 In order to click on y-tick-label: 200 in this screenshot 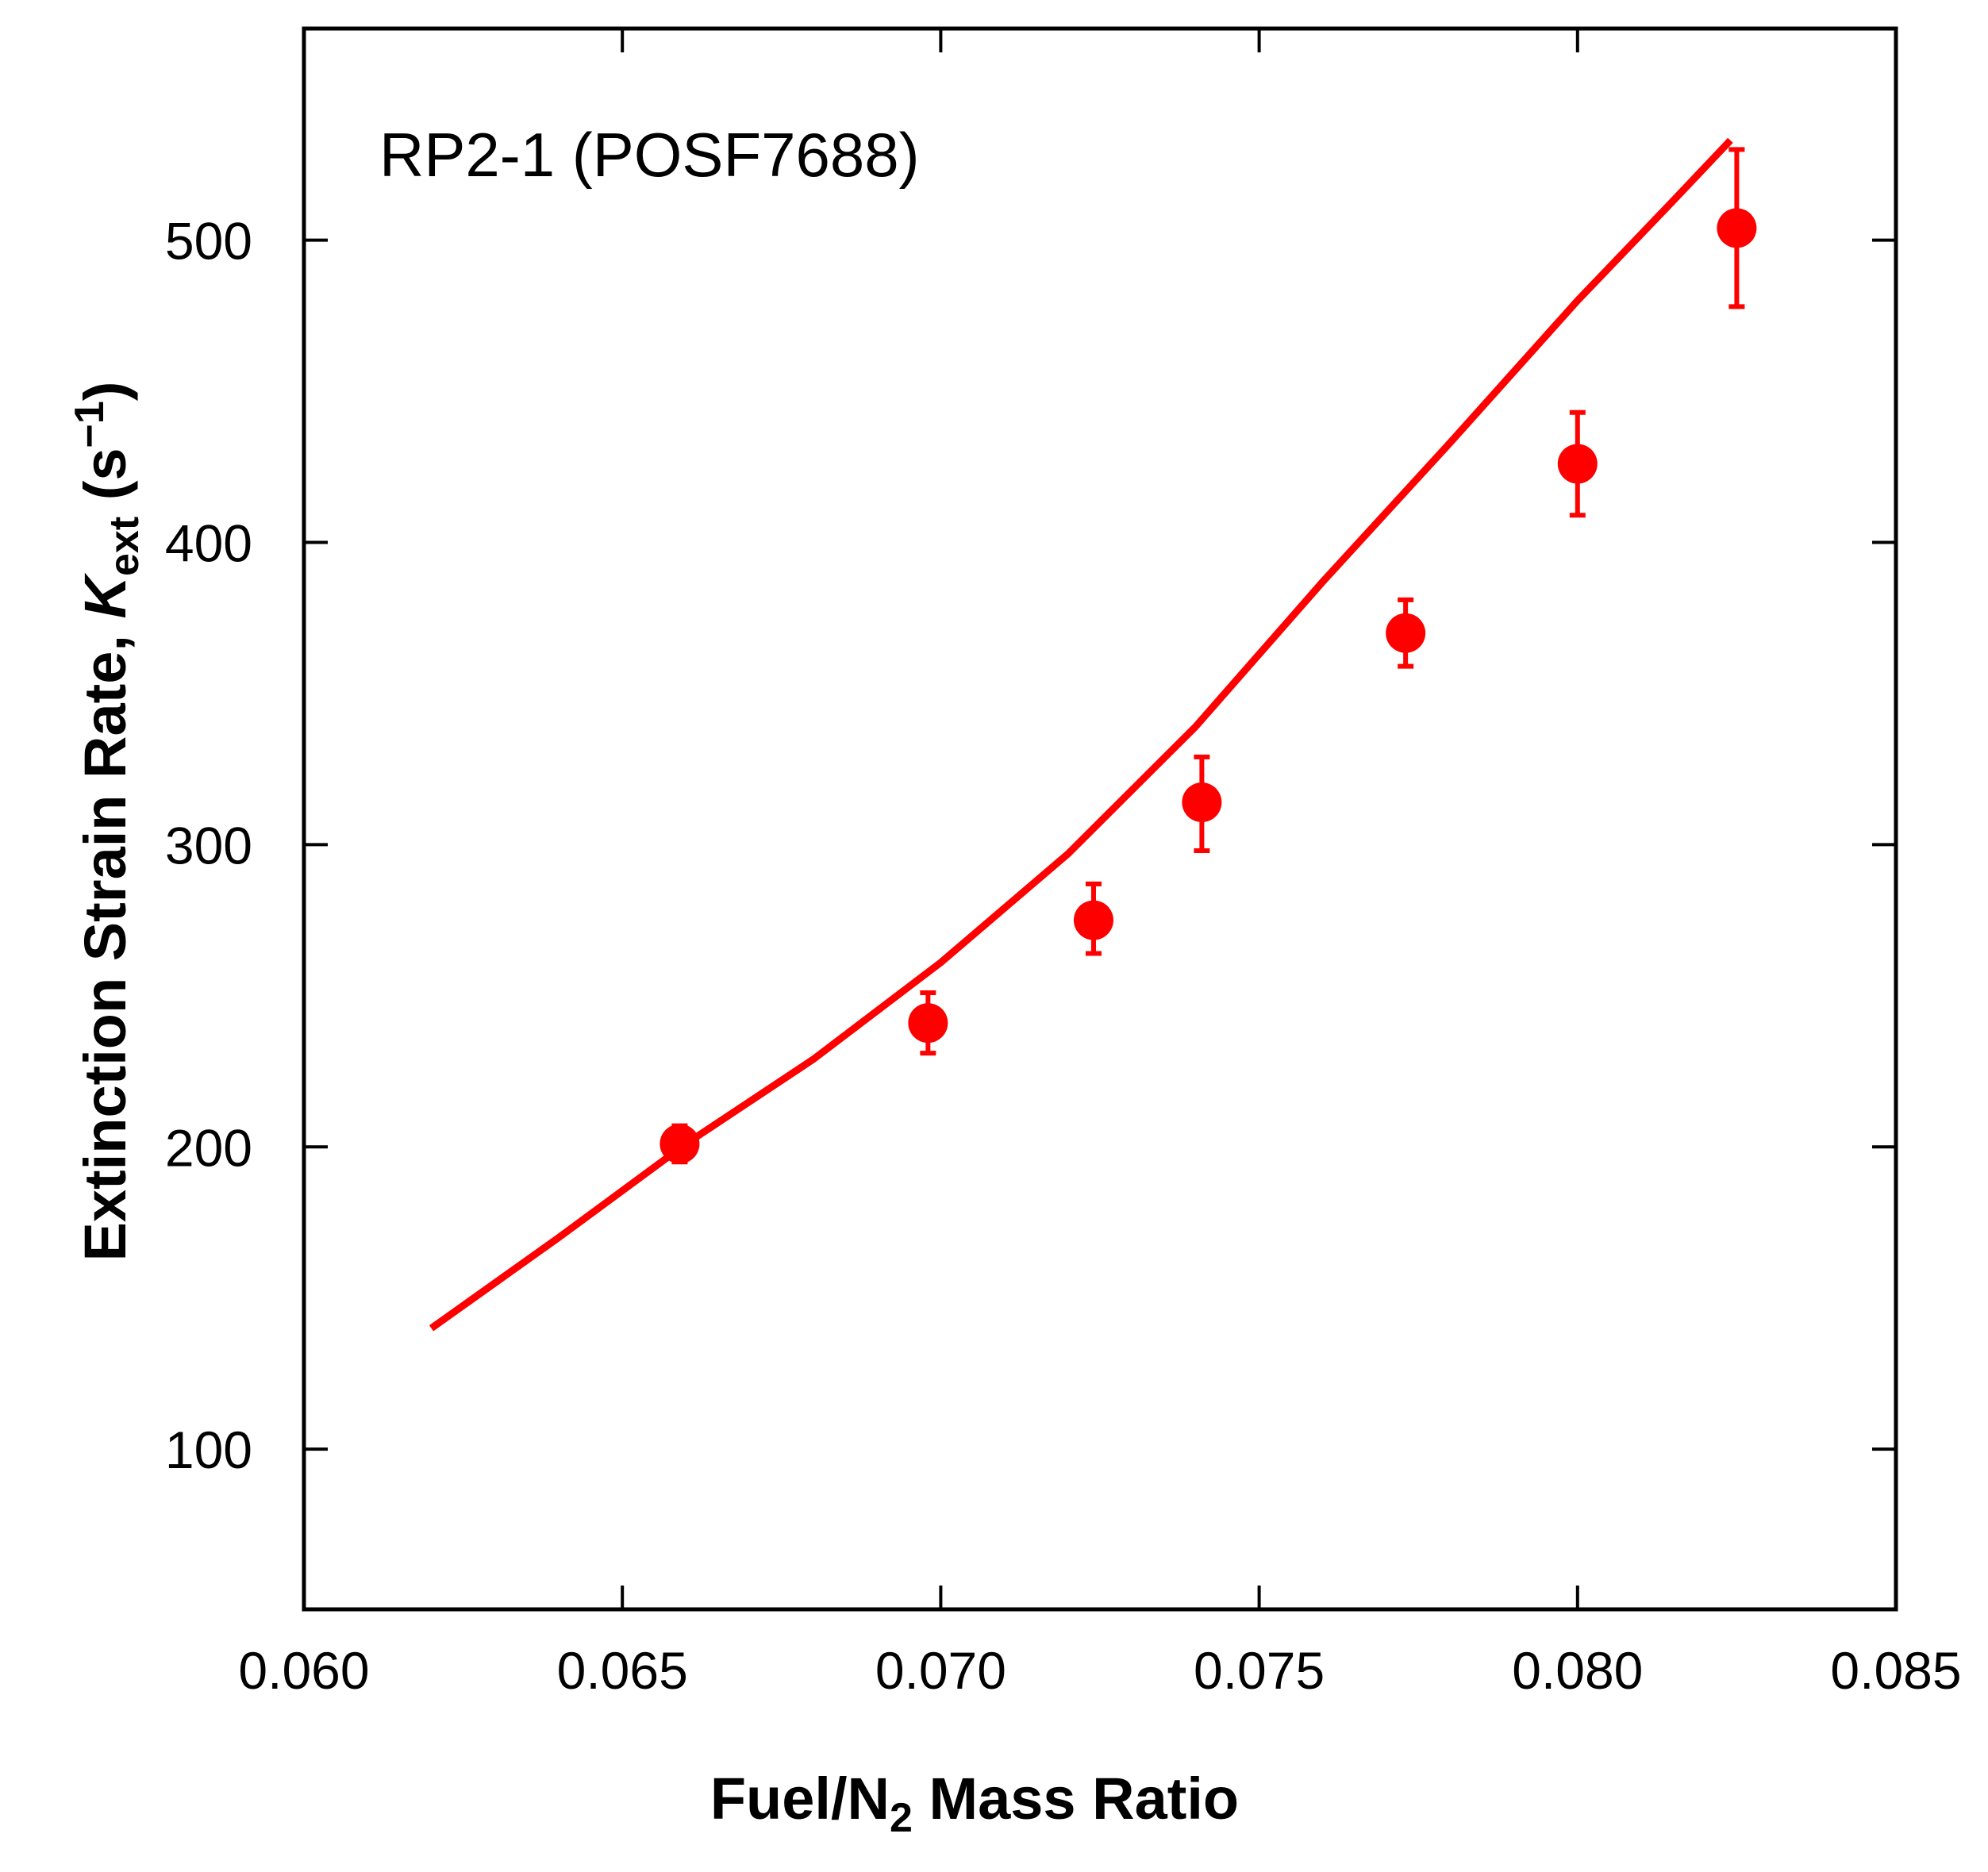, I will do `click(208, 1147)`.